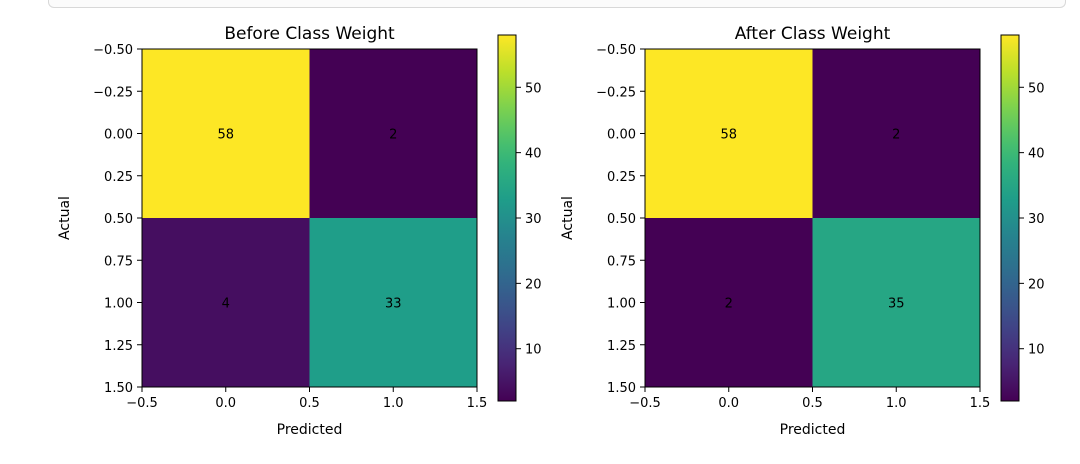 The height and width of the screenshot is (464, 1080). Describe the element at coordinates (813, 34) in the screenshot. I see `chart-title: After Class Weight` at that location.